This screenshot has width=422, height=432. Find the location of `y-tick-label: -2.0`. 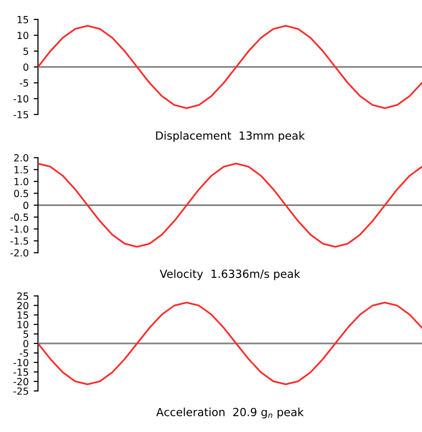

y-tick-label: -2.0 is located at coordinates (19, 253).